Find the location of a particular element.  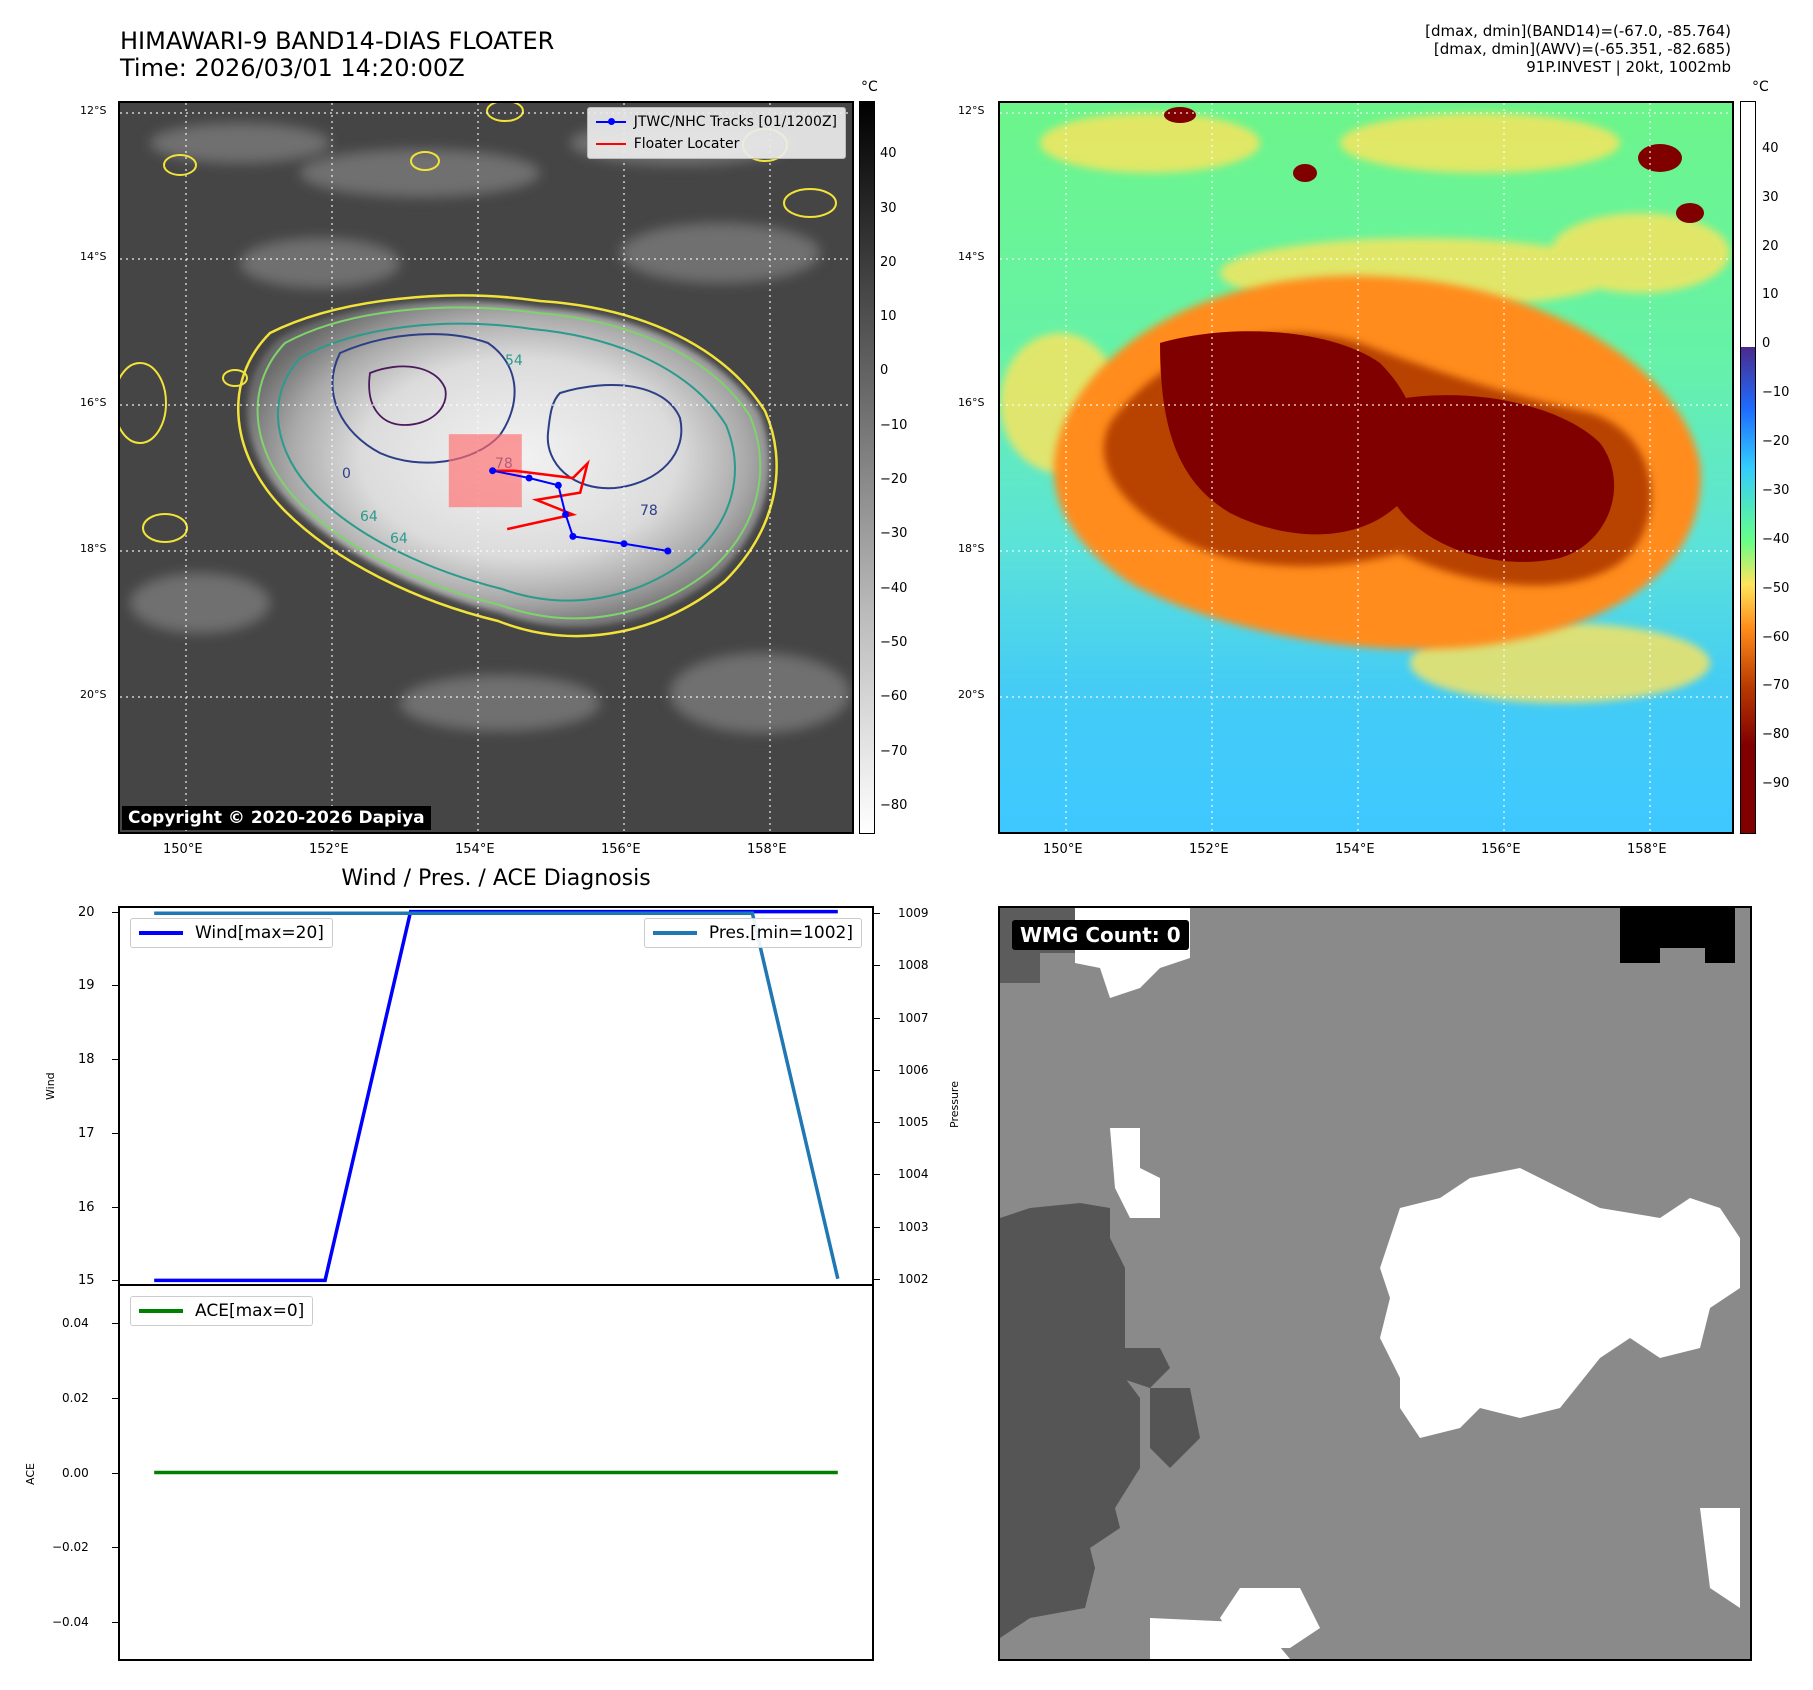

gray-colorbar-tick: −60 is located at coordinates (894, 697).